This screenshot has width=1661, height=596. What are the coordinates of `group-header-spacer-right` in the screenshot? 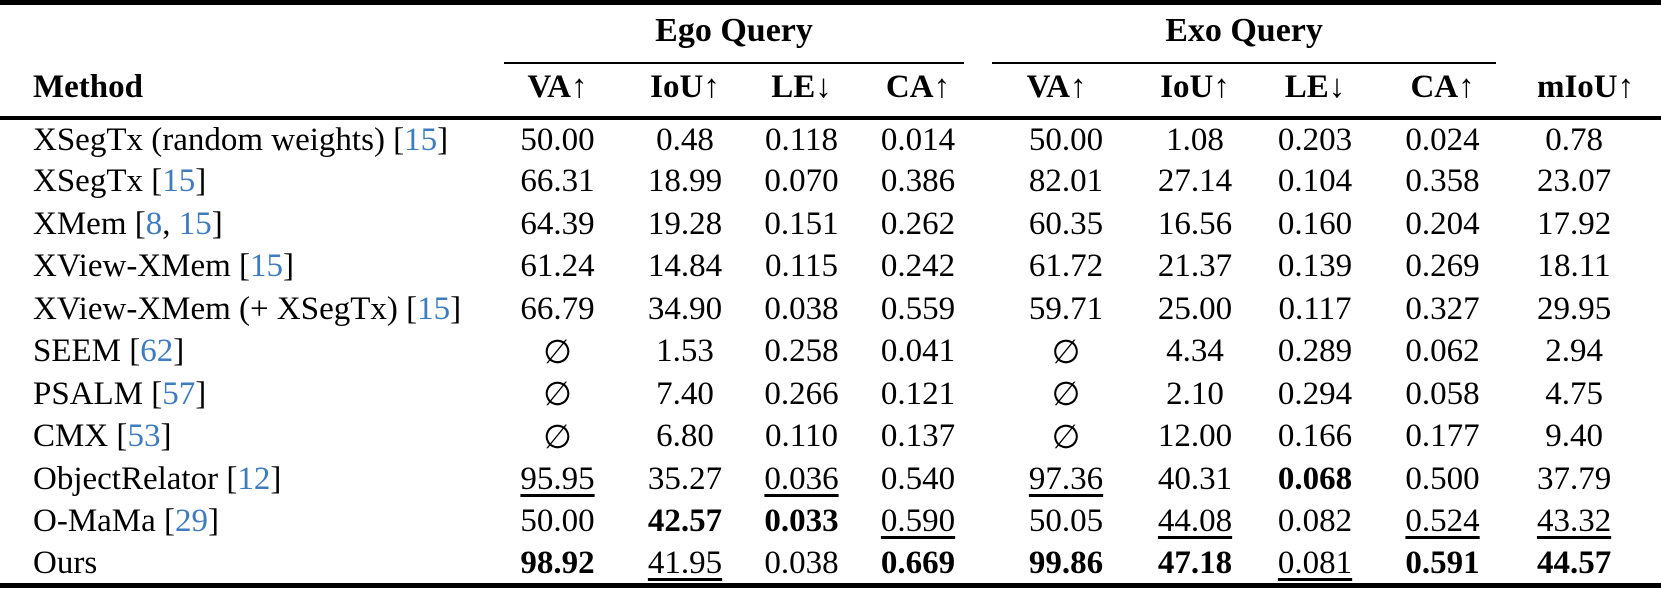 It's located at (1585, 34).